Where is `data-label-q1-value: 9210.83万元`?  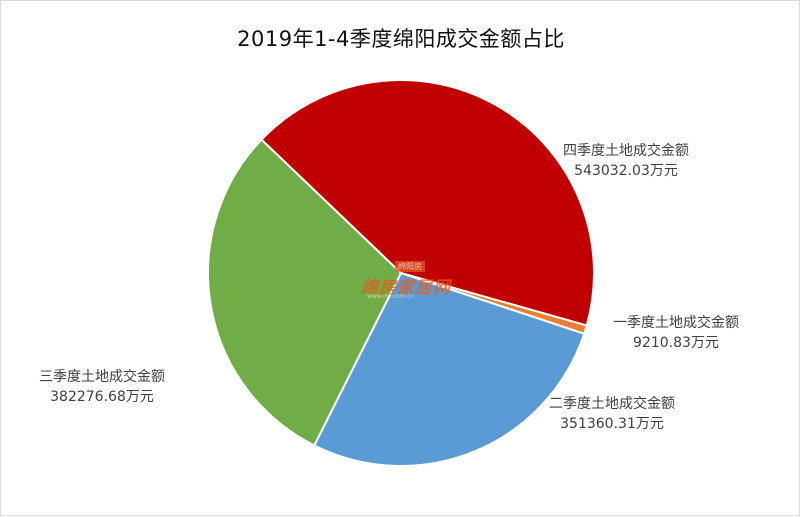 data-label-q1-value: 9210.83万元 is located at coordinates (676, 343).